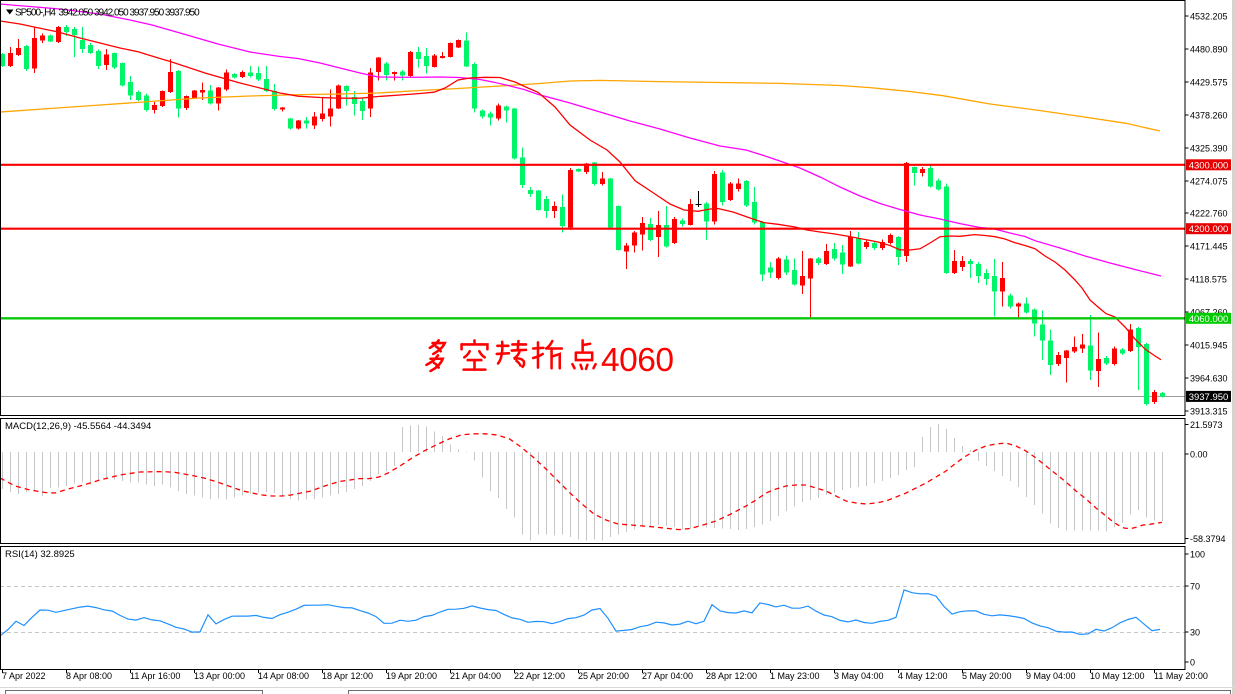 Image resolution: width=1236 pixels, height=694 pixels. What do you see at coordinates (1209, 50) in the screenshot?
I see `svg-text: 4480.890` at bounding box center [1209, 50].